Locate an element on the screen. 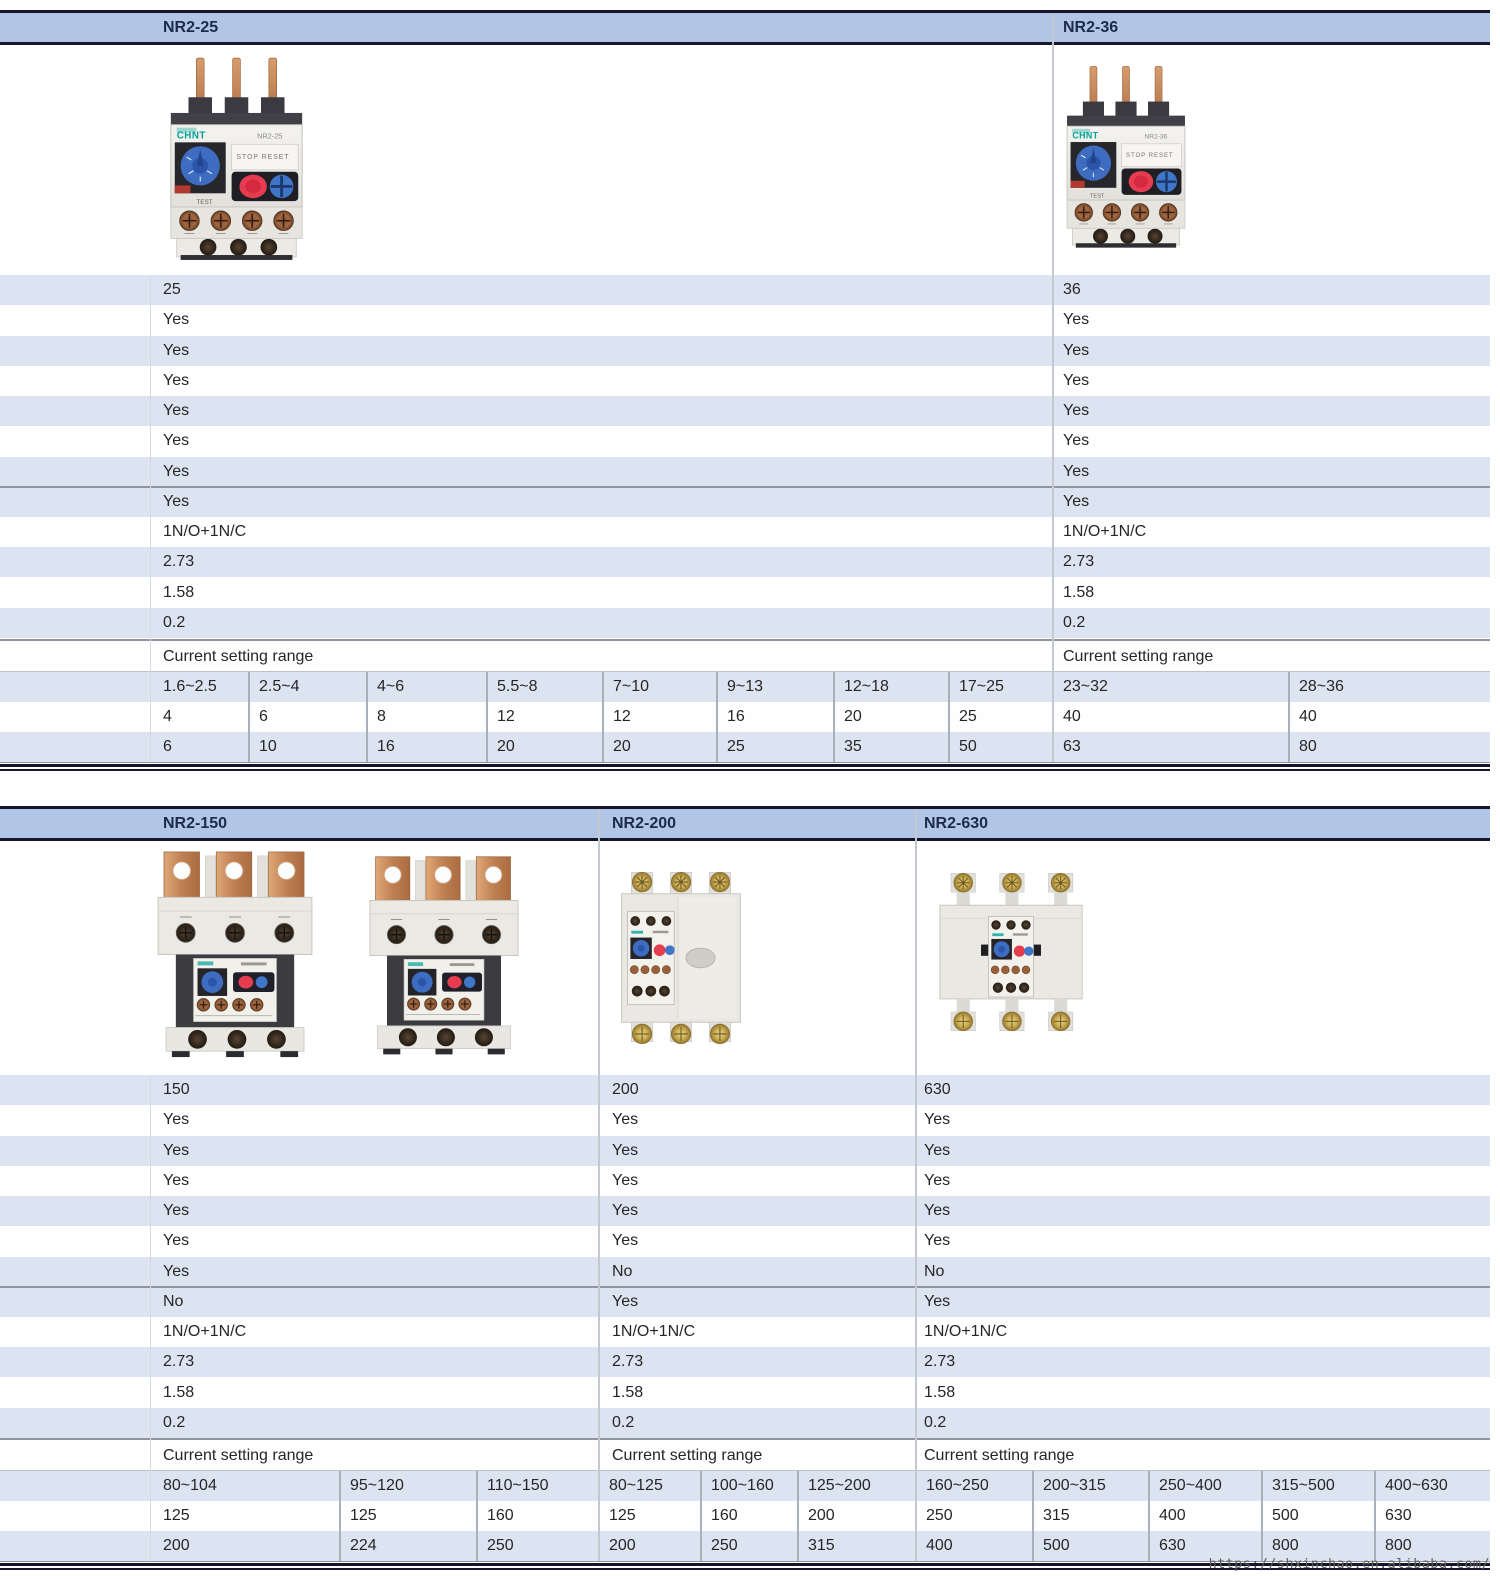 This screenshot has height=1579, width=1500. table-bottom-rule is located at coordinates (745, 1564).